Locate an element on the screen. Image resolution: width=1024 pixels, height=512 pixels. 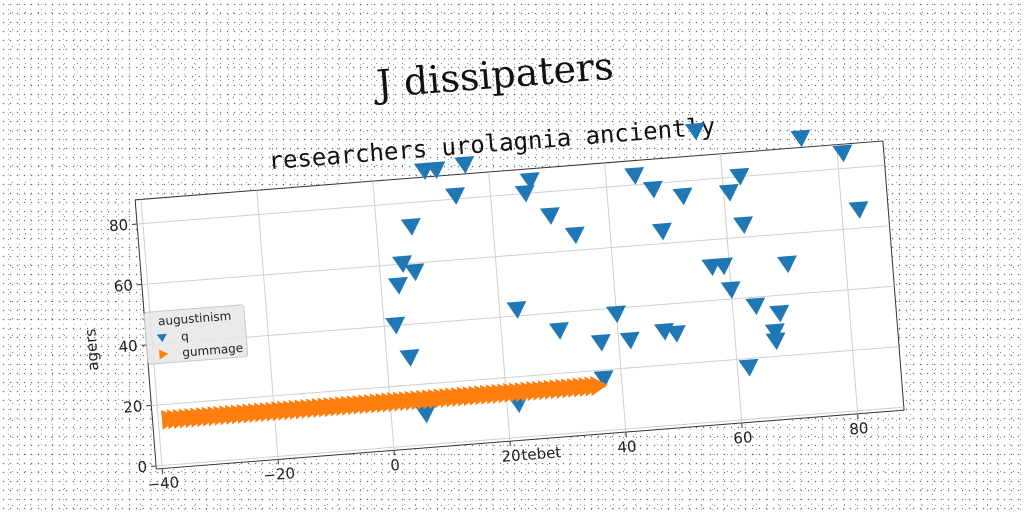
y-tick-label: 0 is located at coordinates (142, 467).